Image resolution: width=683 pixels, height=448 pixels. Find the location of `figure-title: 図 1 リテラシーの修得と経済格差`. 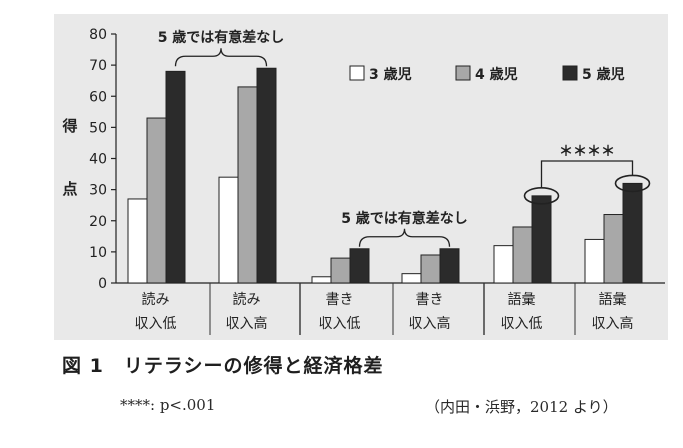

figure-title: 図 1 リテラシーの修得と経済格差 is located at coordinates (223, 366).